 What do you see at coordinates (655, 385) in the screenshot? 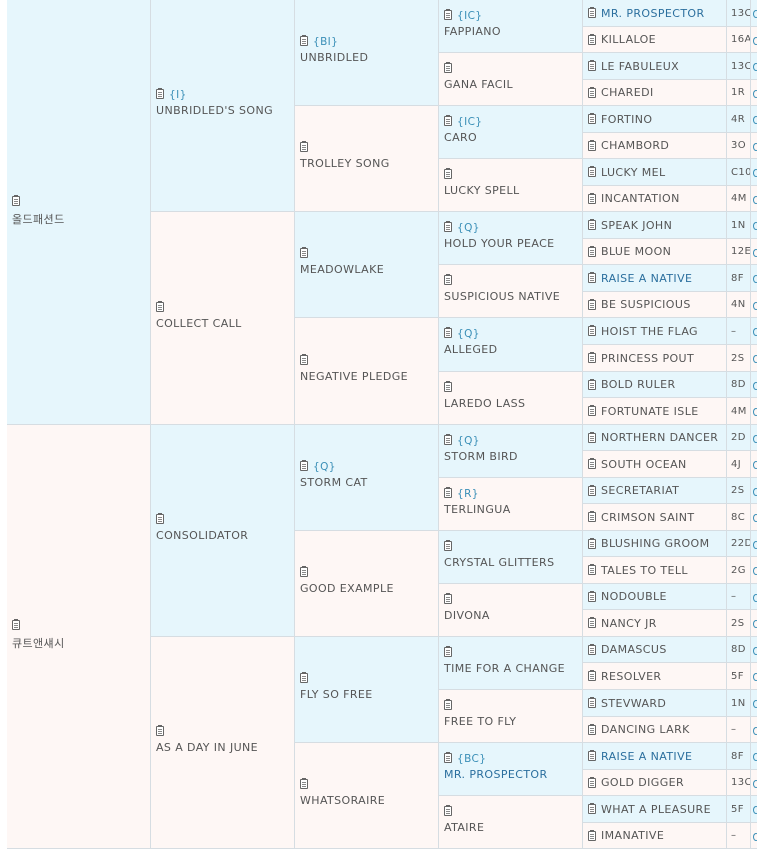
I see `g5-horse: BOLD RULER` at bounding box center [655, 385].